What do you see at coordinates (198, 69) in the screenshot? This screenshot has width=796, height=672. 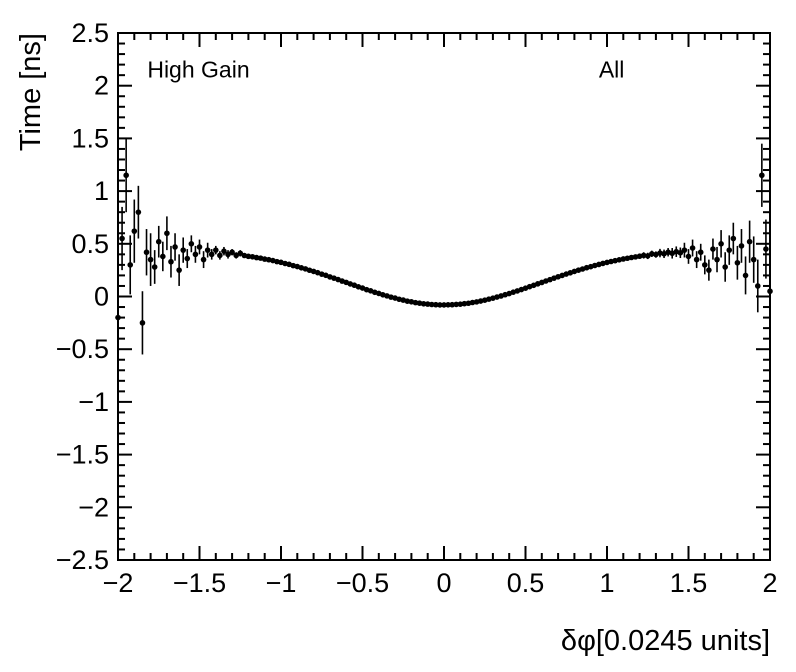 I see `annotation-text: High Gain` at bounding box center [198, 69].